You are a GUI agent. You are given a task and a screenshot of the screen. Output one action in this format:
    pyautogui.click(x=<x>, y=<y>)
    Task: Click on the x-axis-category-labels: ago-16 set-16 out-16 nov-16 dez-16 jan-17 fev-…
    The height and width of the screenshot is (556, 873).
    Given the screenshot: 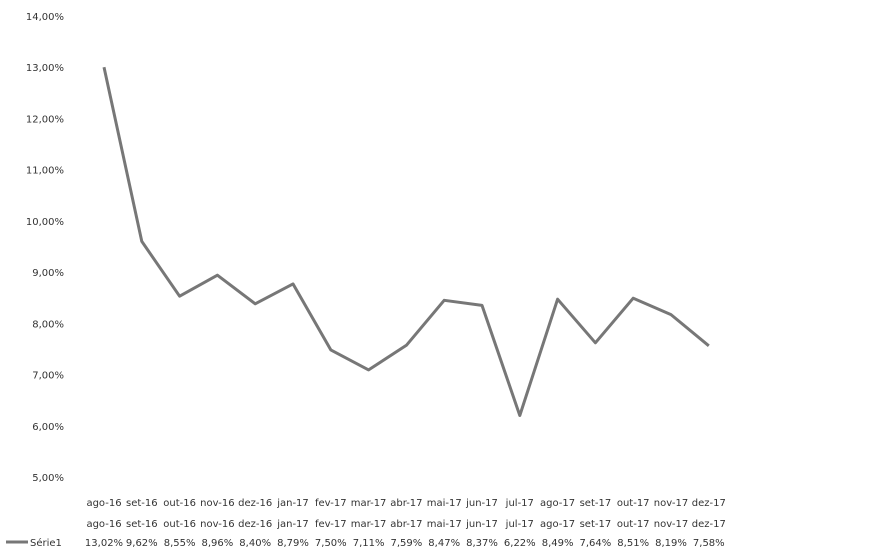 What is the action you would take?
    pyautogui.click(x=405, y=503)
    